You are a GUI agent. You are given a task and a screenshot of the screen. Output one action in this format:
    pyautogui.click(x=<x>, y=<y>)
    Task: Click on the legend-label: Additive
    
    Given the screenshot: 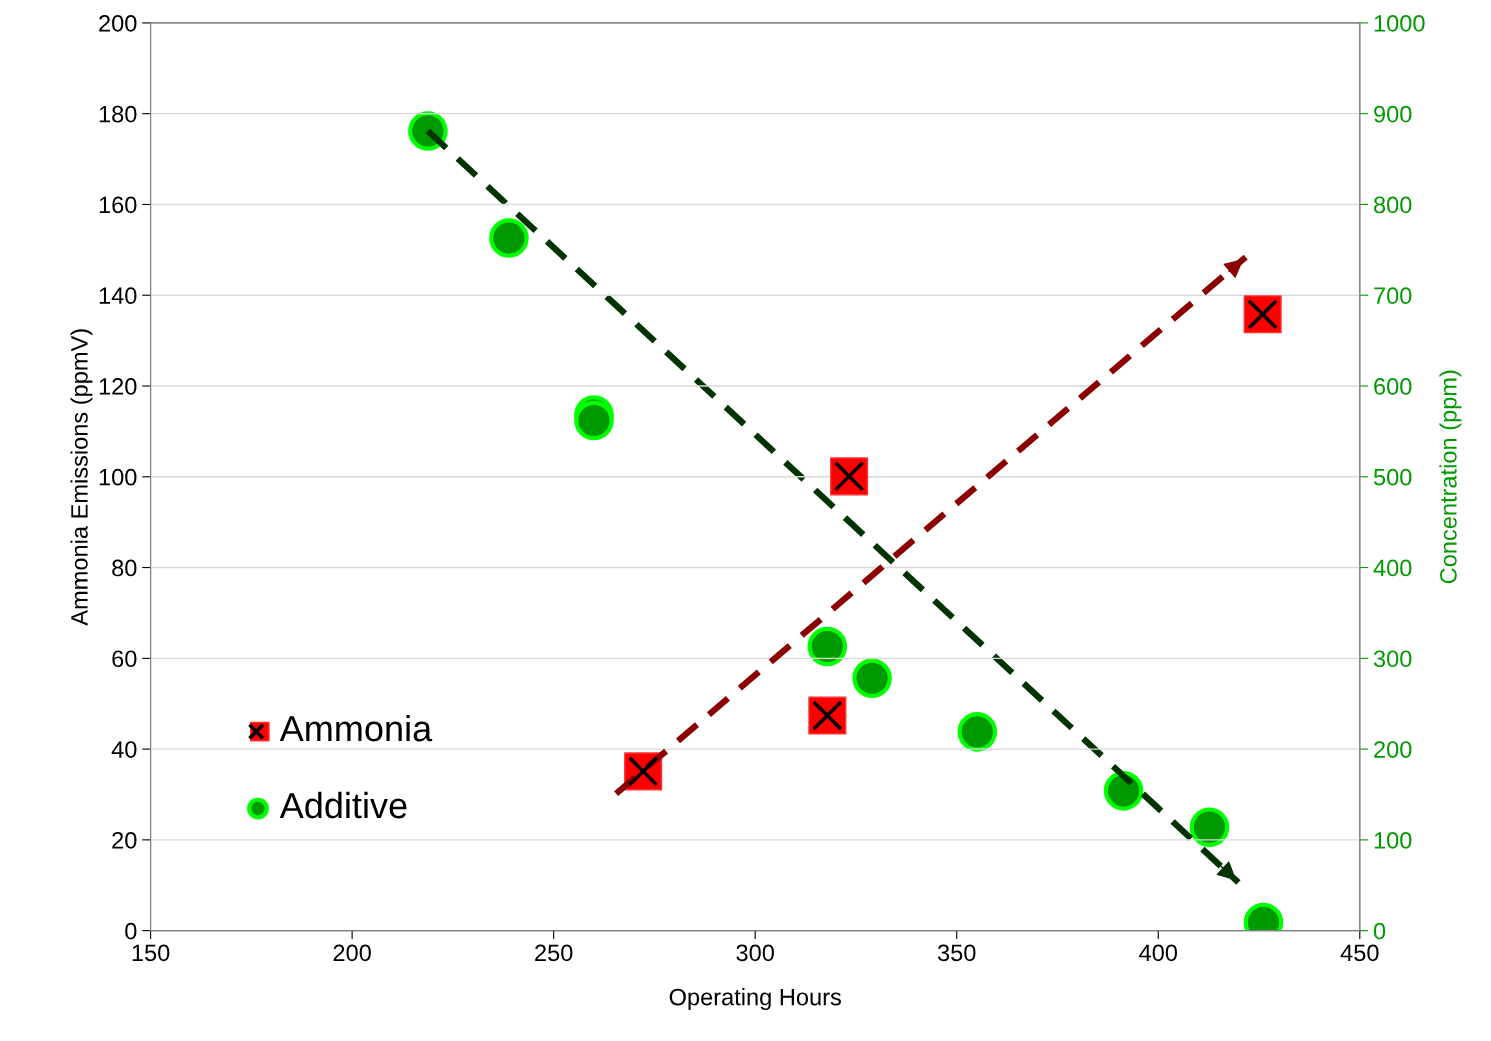 What is the action you would take?
    pyautogui.click(x=343, y=805)
    